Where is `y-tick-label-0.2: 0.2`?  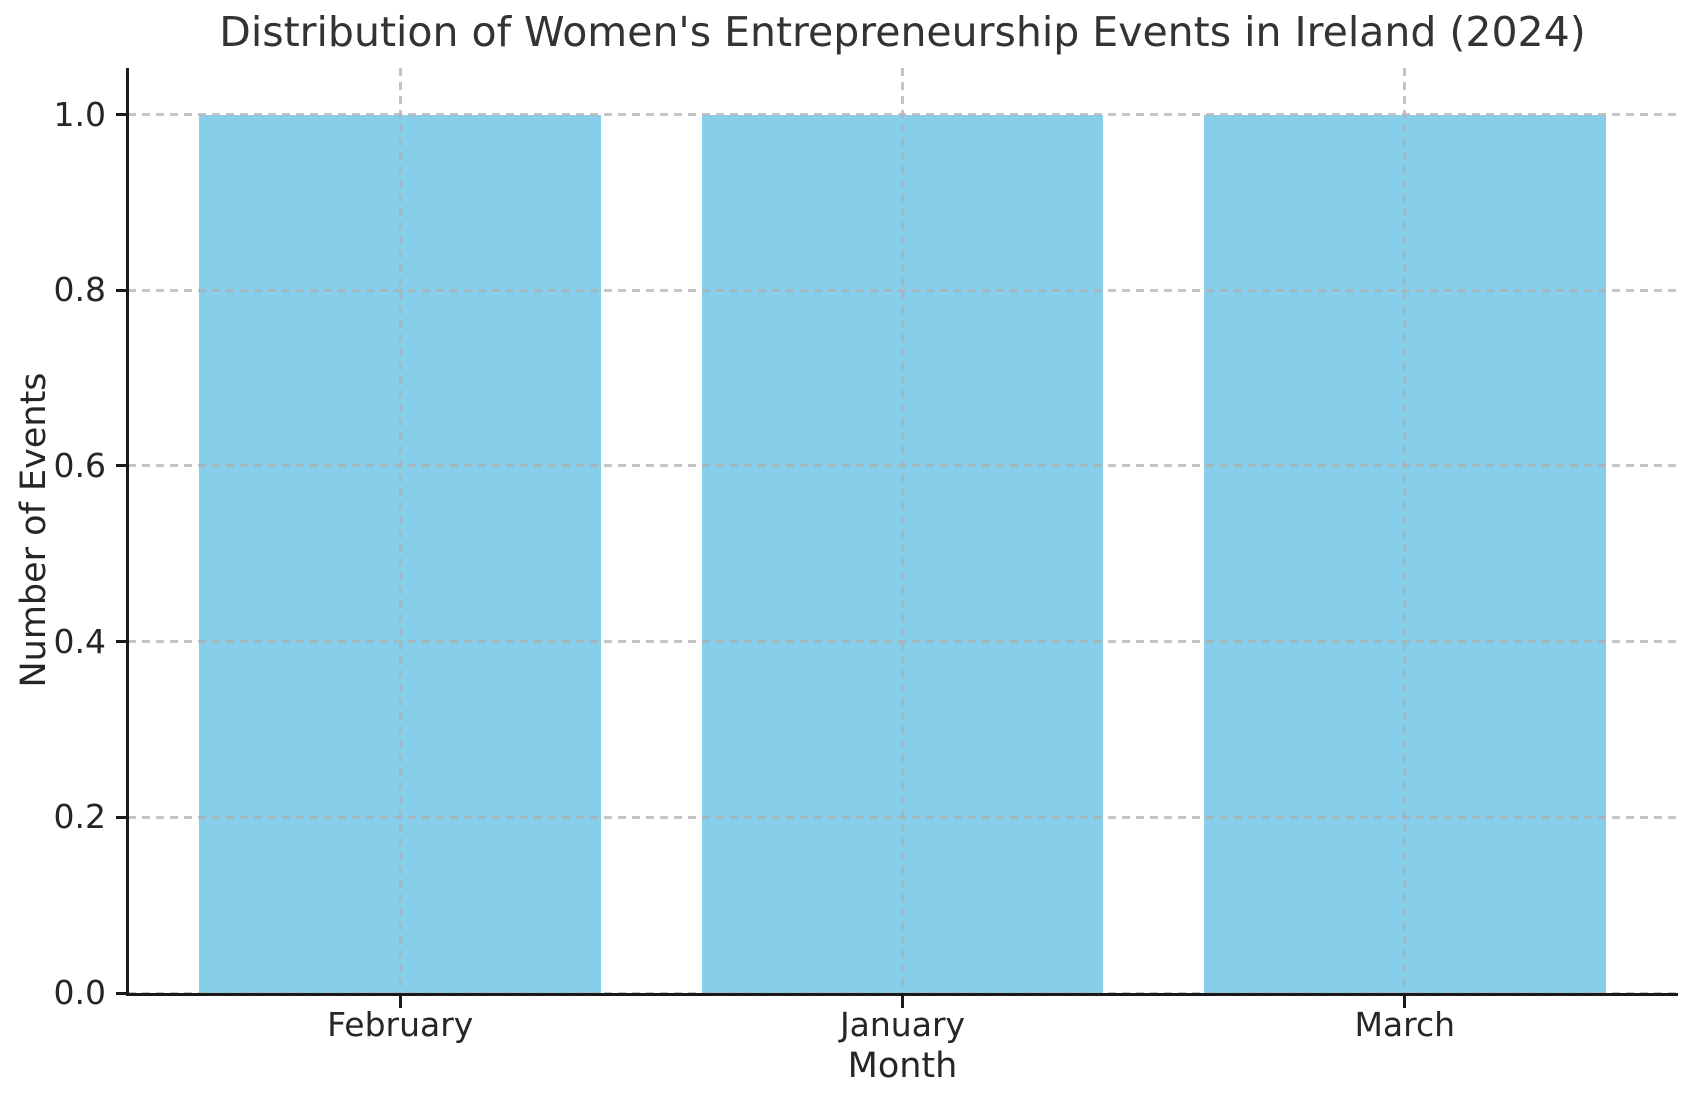 y-tick-label-0.2: 0.2 is located at coordinates (79, 817).